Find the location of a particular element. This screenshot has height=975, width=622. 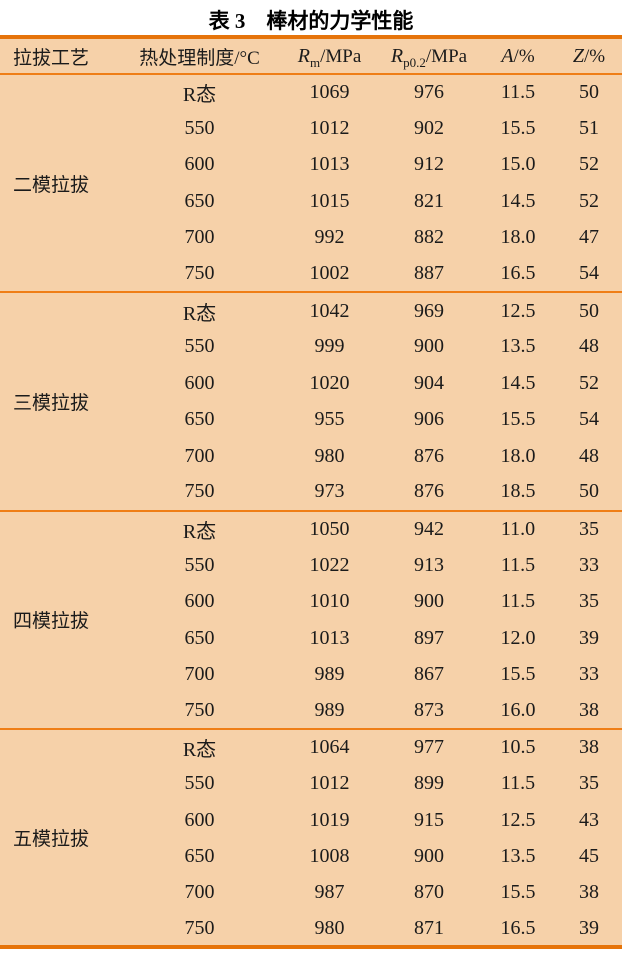

z-cell: 50 is located at coordinates (589, 92).